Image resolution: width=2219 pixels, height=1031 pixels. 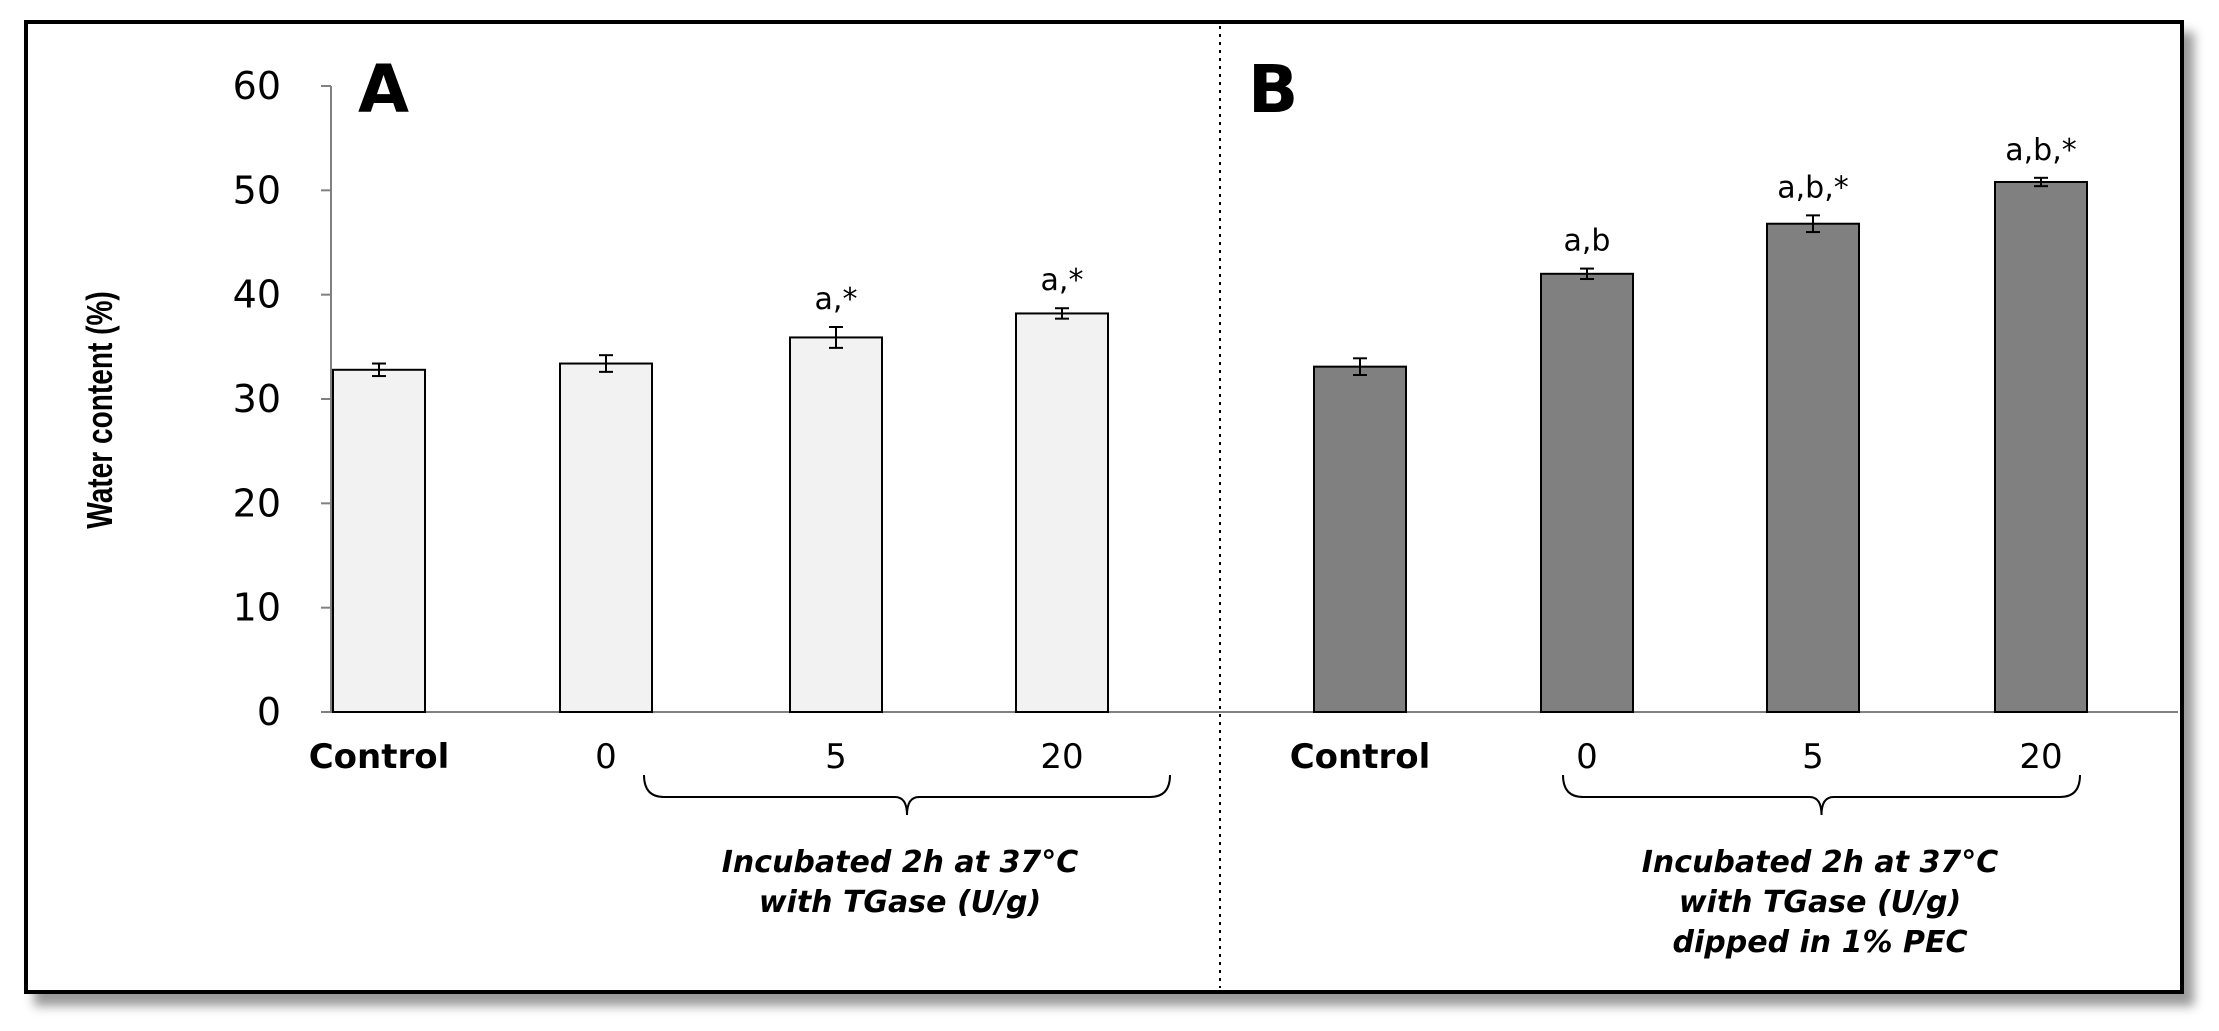 What do you see at coordinates (257, 190) in the screenshot?
I see `y-tick-label: 50` at bounding box center [257, 190].